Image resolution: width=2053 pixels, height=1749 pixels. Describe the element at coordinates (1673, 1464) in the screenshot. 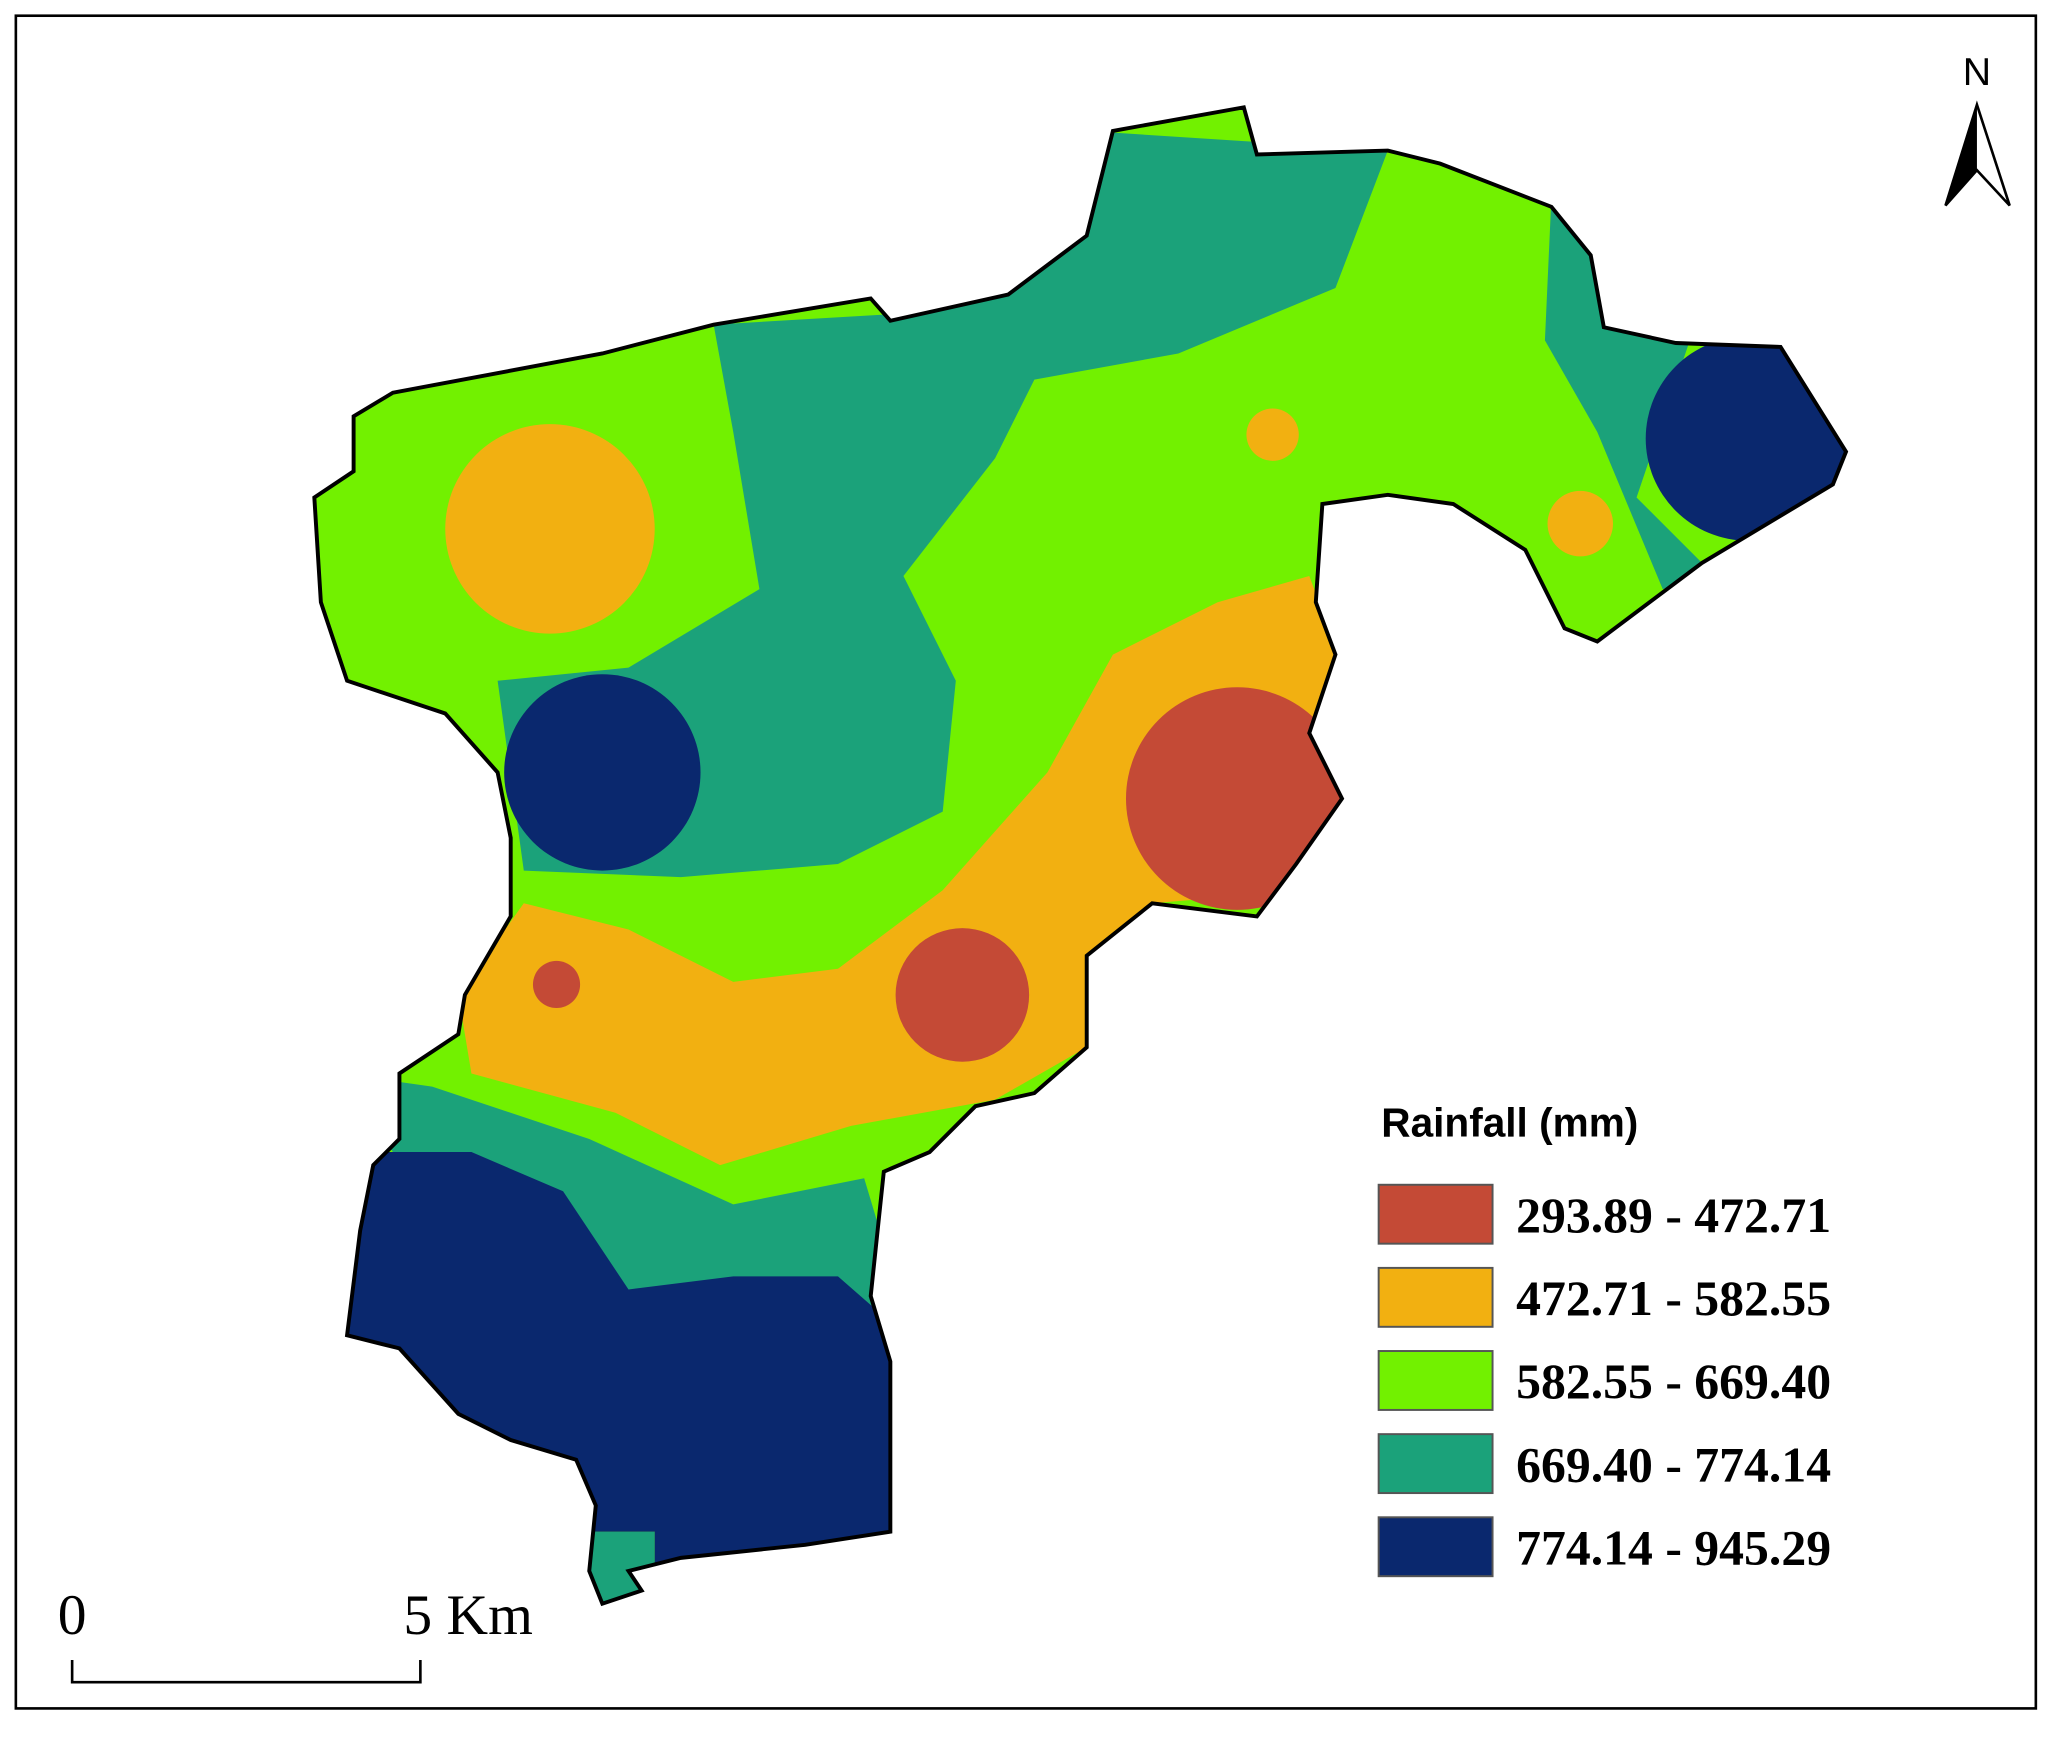

I see `legend-label: 669.40 - 774.14` at that location.